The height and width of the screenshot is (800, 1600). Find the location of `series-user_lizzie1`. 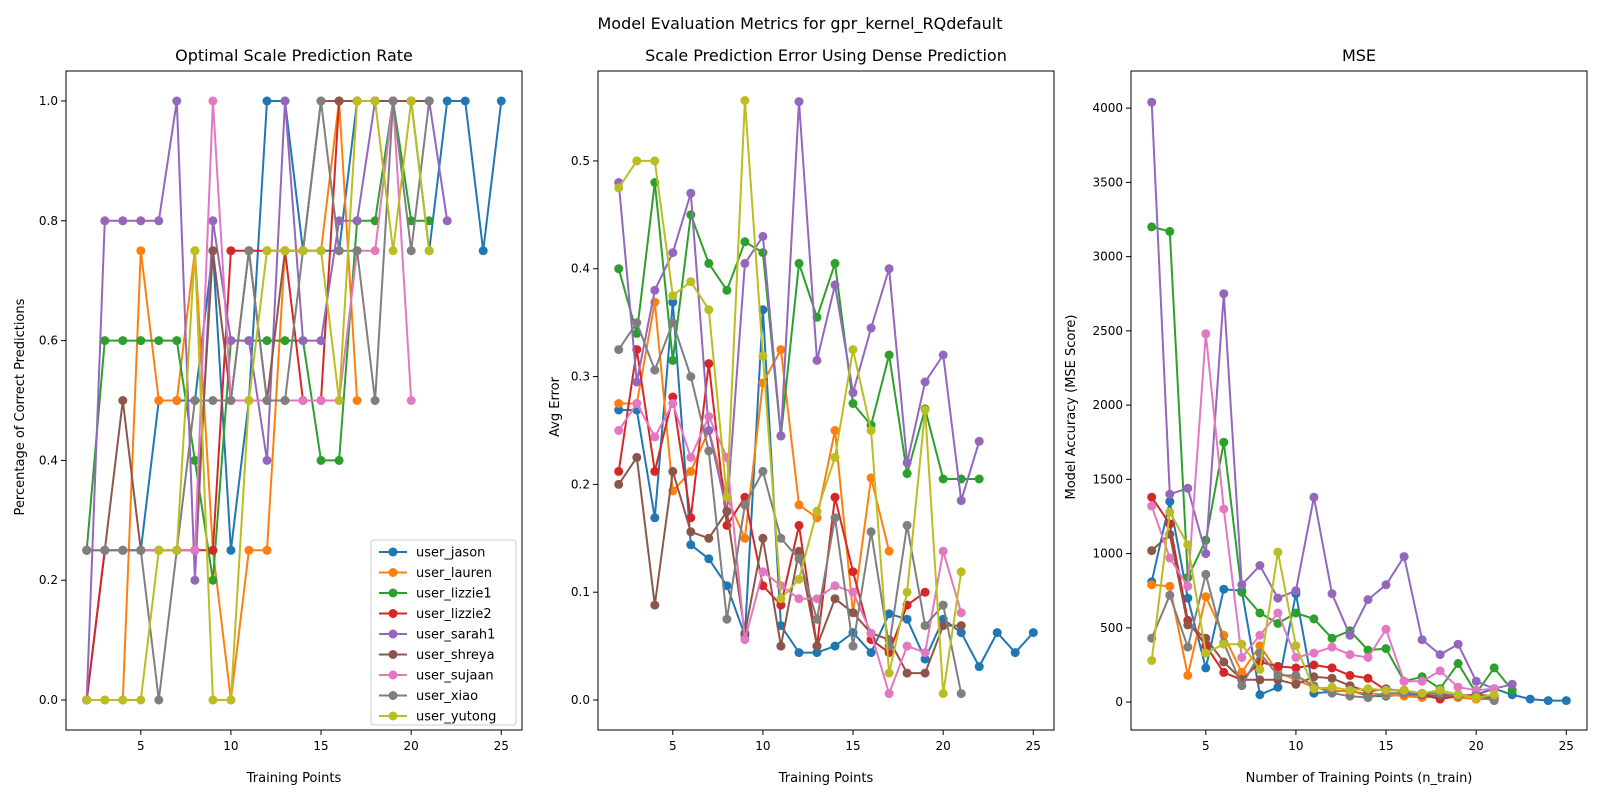

series-user_lizzie1 is located at coordinates (258, 340).